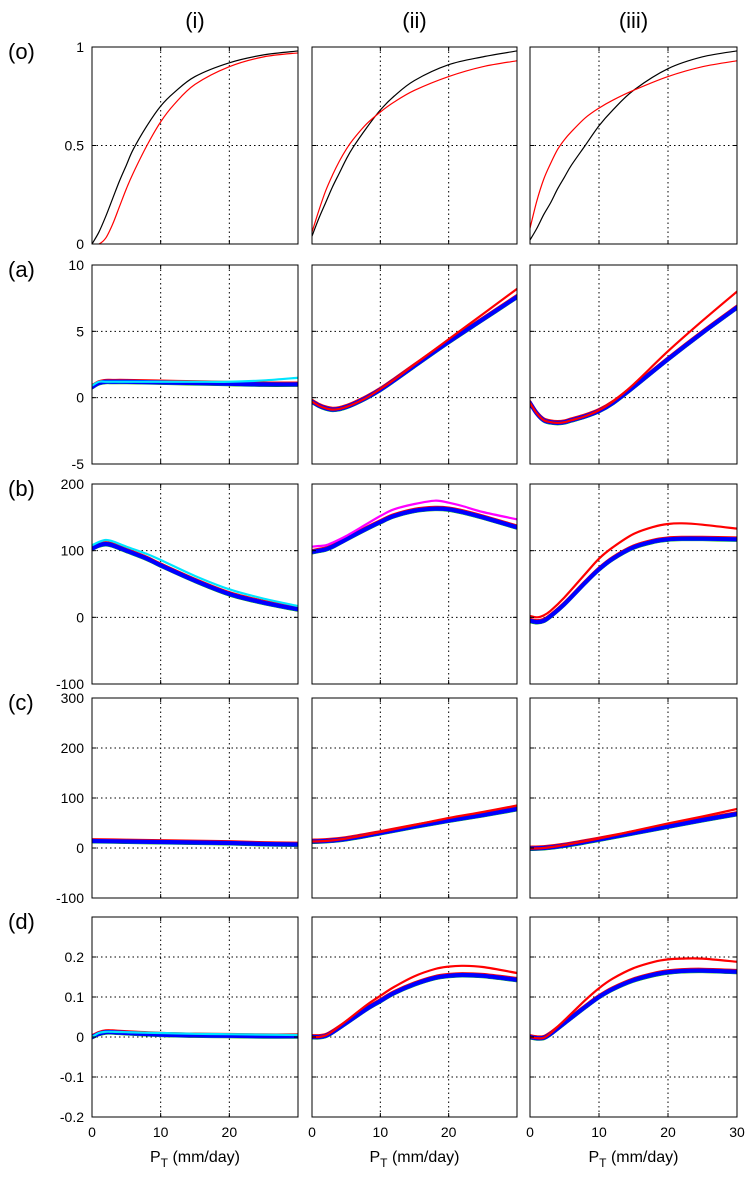 The image size is (750, 1180). Describe the element at coordinates (633, 20) in the screenshot. I see `column-label: (iii)` at that location.